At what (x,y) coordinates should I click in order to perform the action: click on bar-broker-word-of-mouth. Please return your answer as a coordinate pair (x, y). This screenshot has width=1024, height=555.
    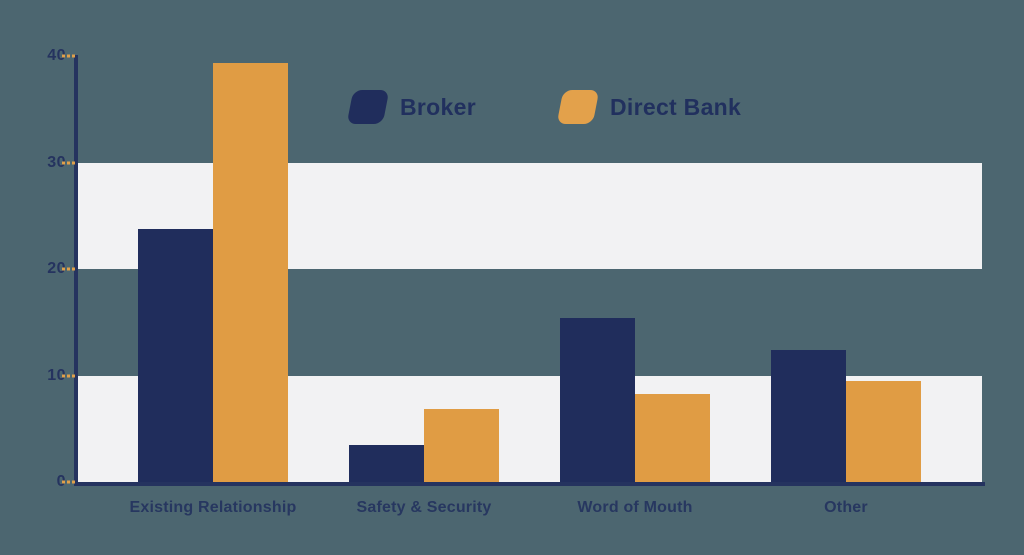
    Looking at the image, I should click on (597, 399).